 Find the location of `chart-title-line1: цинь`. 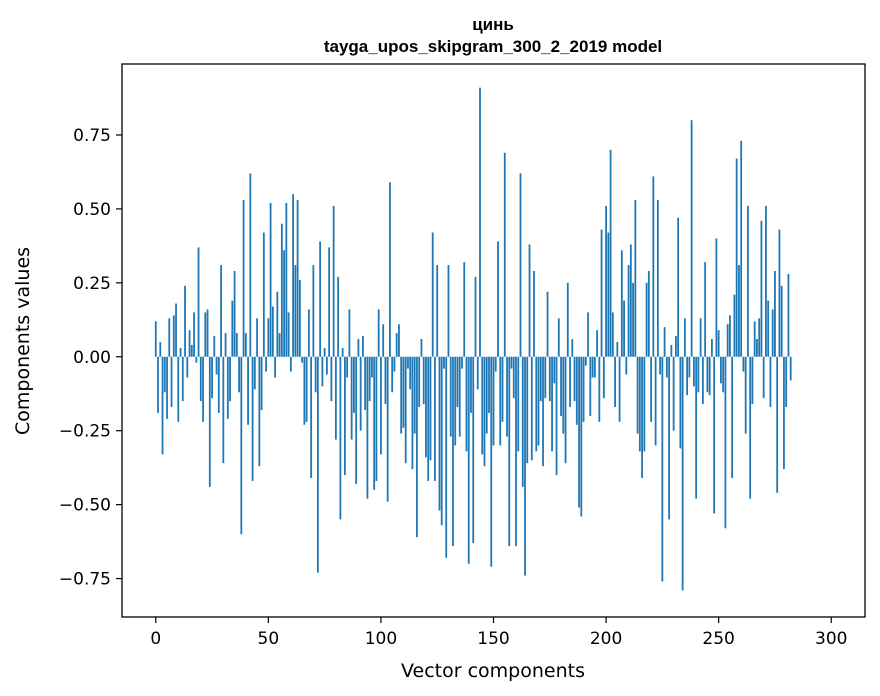

chart-title-line1: цинь is located at coordinates (493, 24).